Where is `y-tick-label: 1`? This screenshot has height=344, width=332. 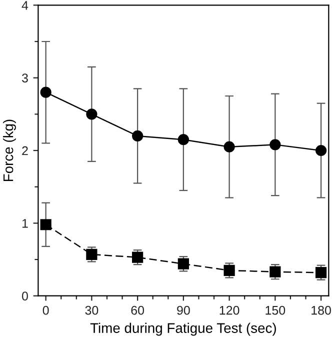
y-tick-label: 1 is located at coordinates (25, 223).